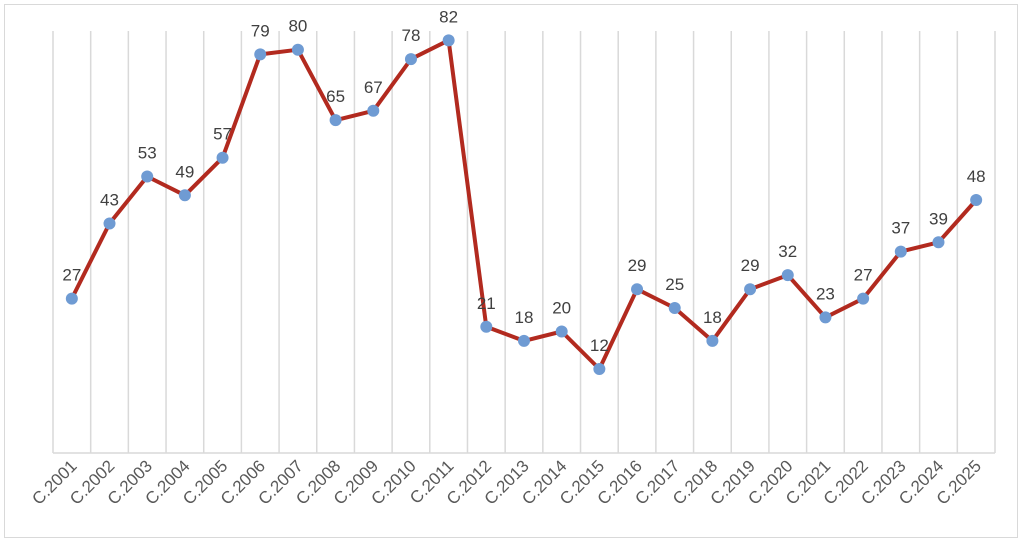 The width and height of the screenshot is (1024, 545). I want to click on data-label-C.2007: 80, so click(297, 26).